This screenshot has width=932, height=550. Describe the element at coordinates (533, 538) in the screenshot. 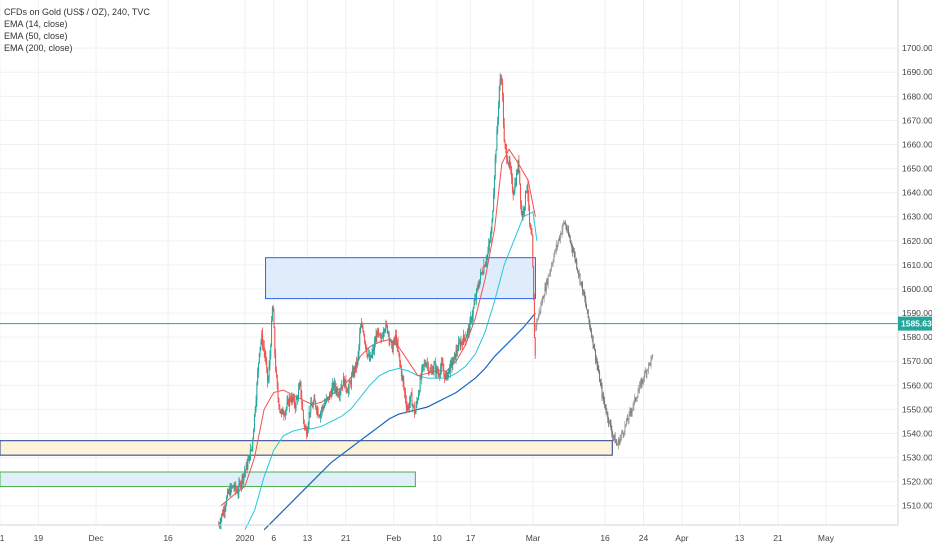

I see `x-tick-label: Mar` at that location.